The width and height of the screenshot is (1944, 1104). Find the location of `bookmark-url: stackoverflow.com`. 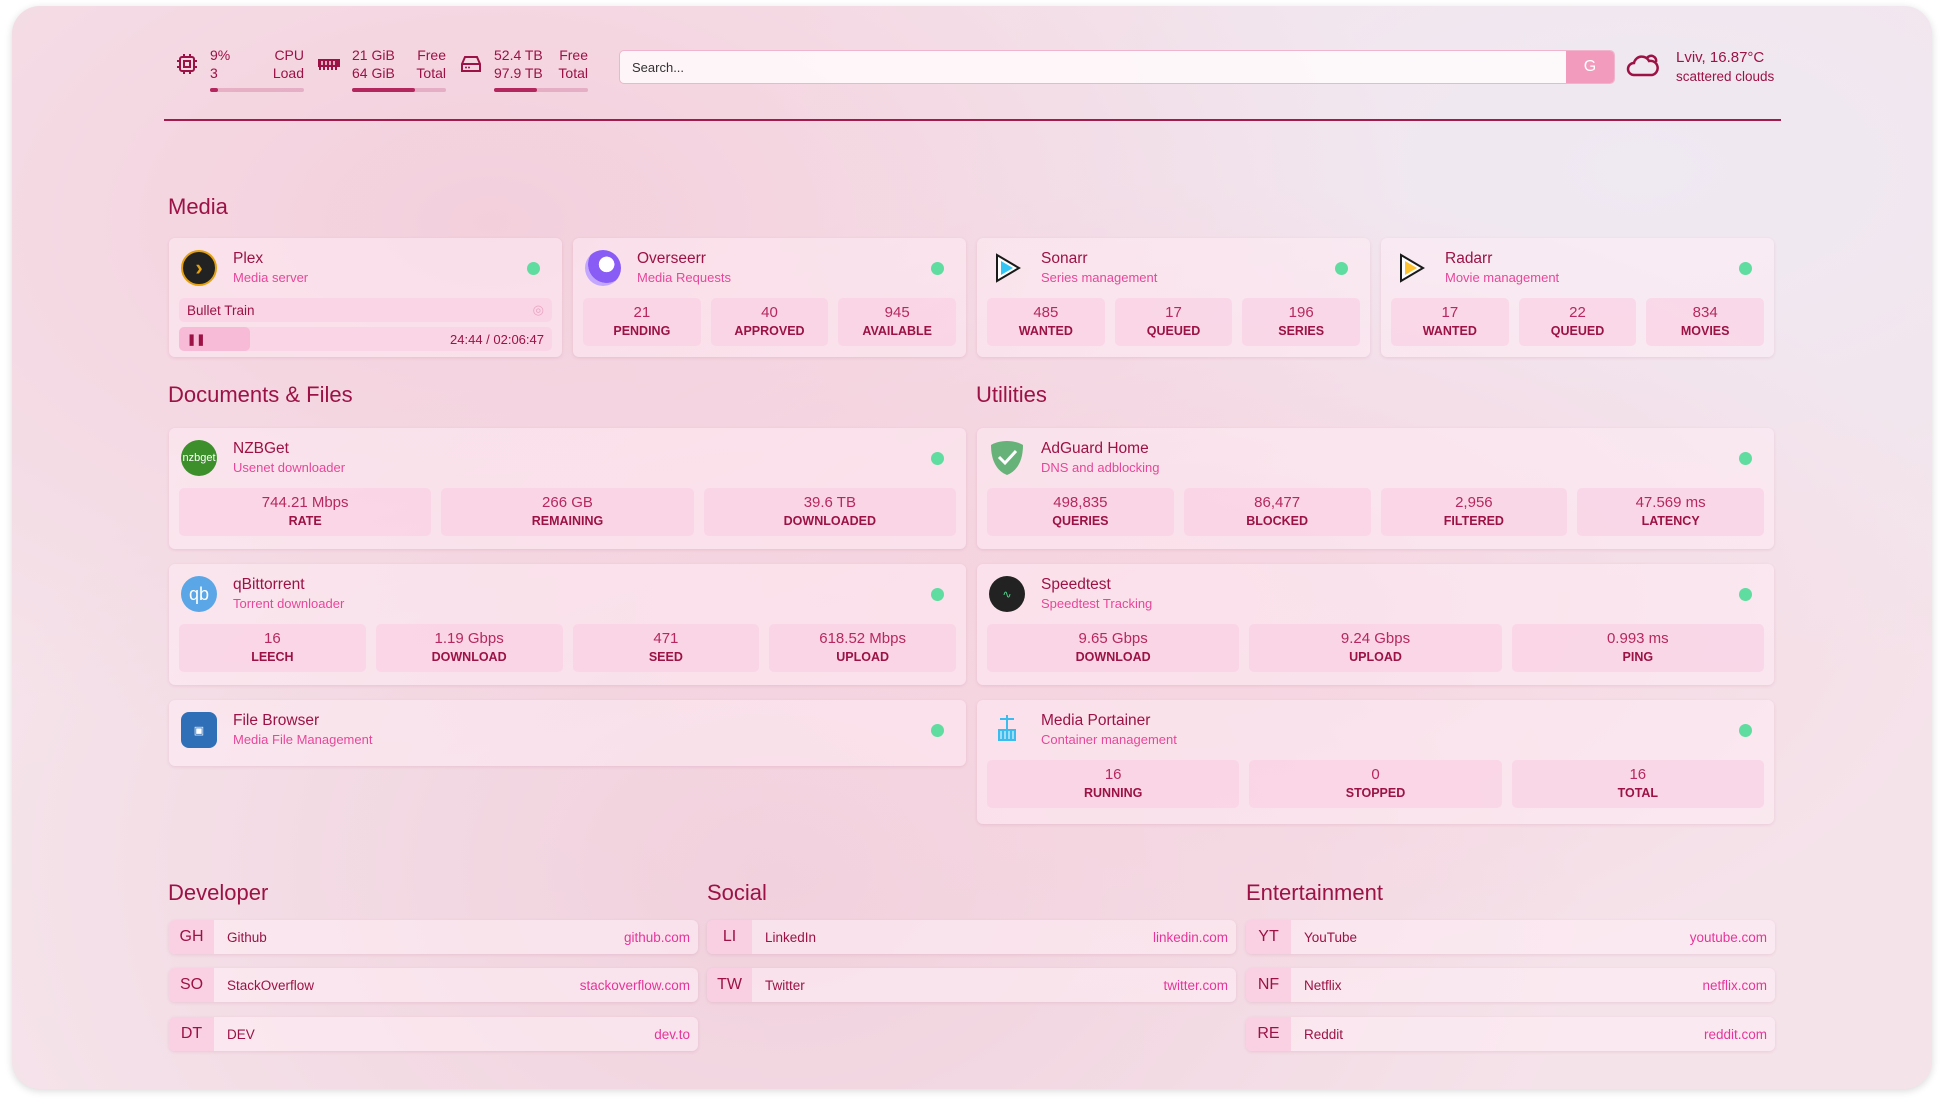

bookmark-url: stackoverflow.com is located at coordinates (634, 985).